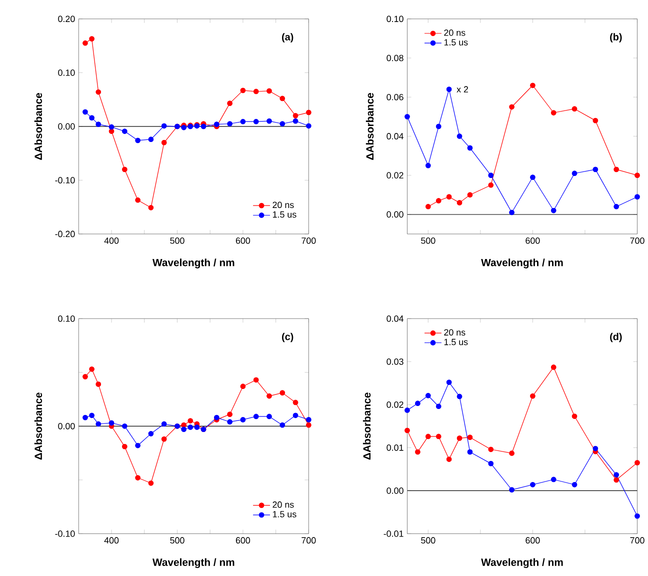  I want to click on y-tick-label: 0.20, so click(66, 19).